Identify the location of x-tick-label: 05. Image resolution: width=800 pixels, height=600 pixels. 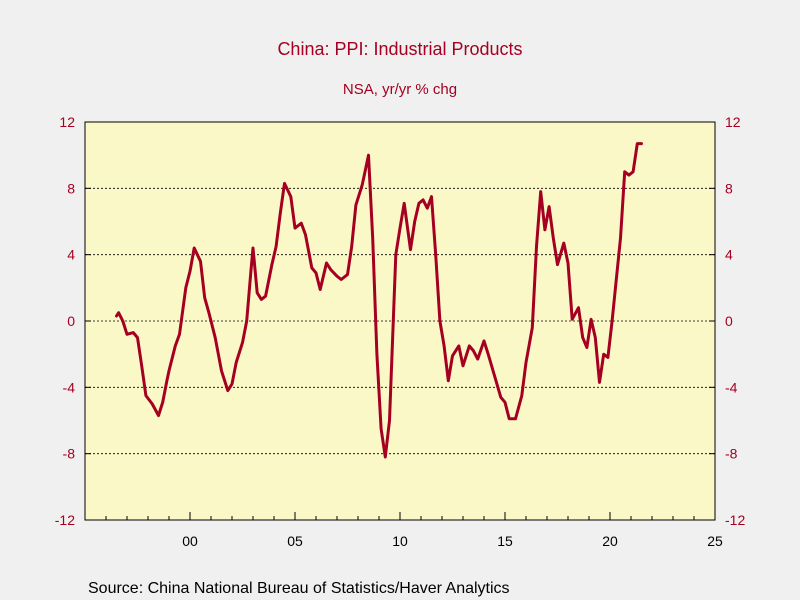
(295, 541).